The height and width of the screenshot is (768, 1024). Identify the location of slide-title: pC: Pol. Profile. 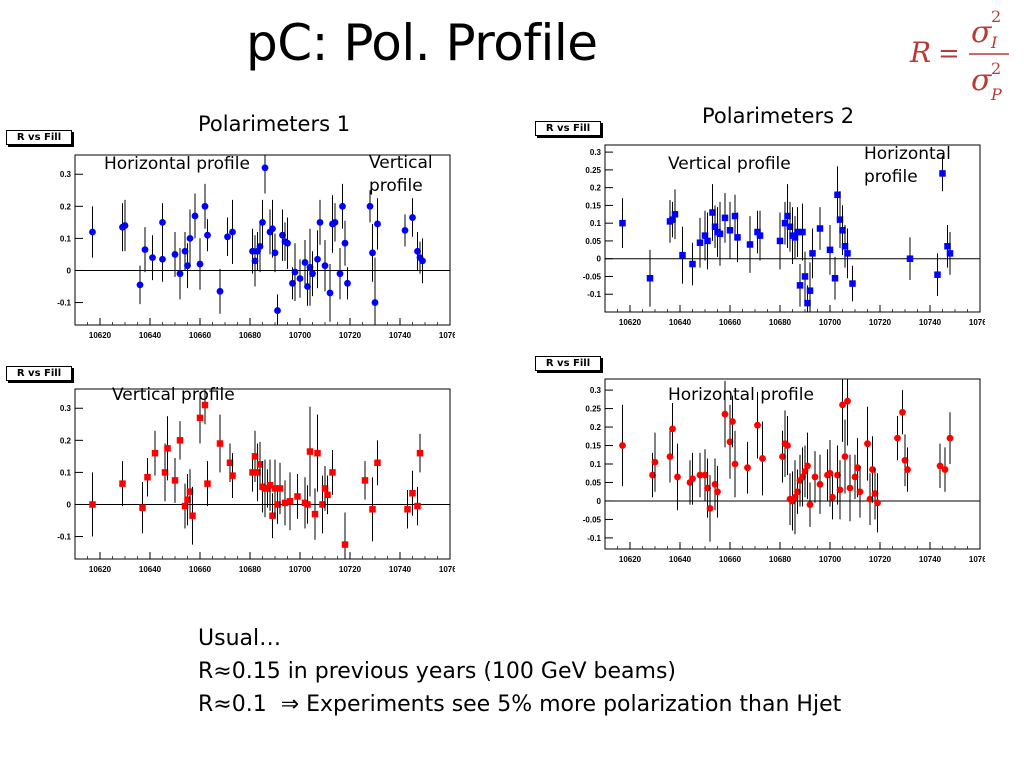
(422, 43).